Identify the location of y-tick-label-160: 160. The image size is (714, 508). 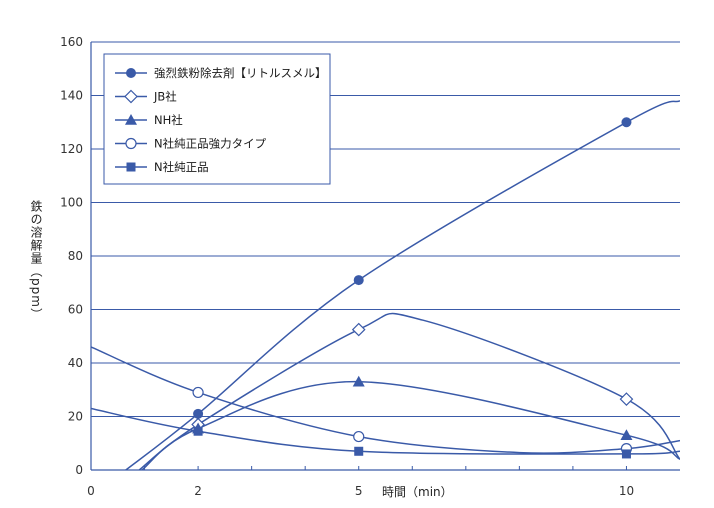
(71, 42).